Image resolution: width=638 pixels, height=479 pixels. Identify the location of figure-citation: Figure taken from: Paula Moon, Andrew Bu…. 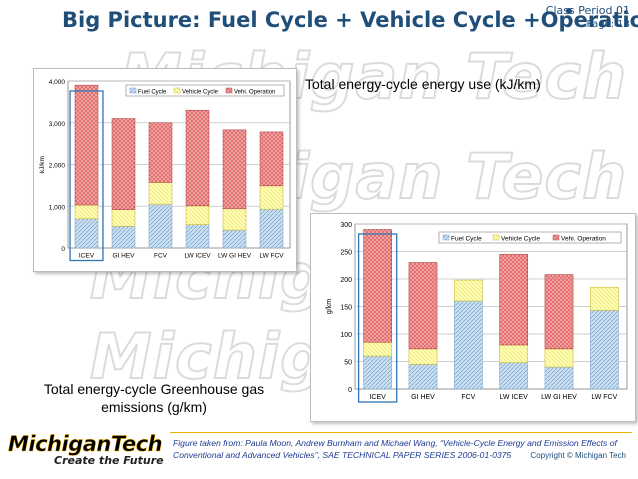
(395, 449).